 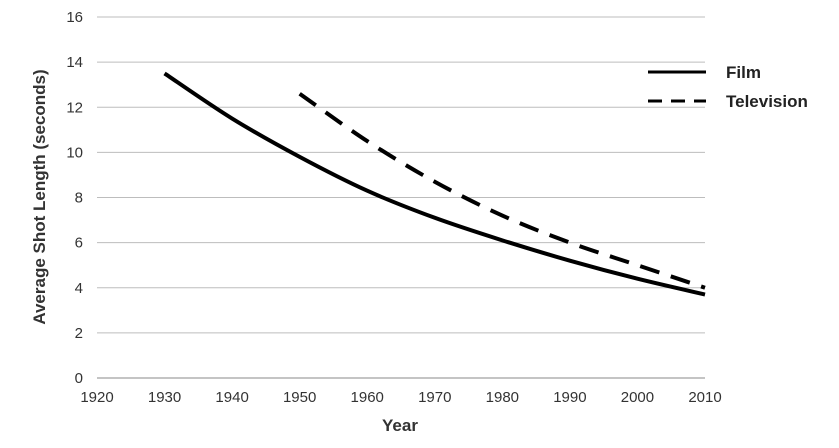 I want to click on y-tick-label: 10, so click(x=74, y=152).